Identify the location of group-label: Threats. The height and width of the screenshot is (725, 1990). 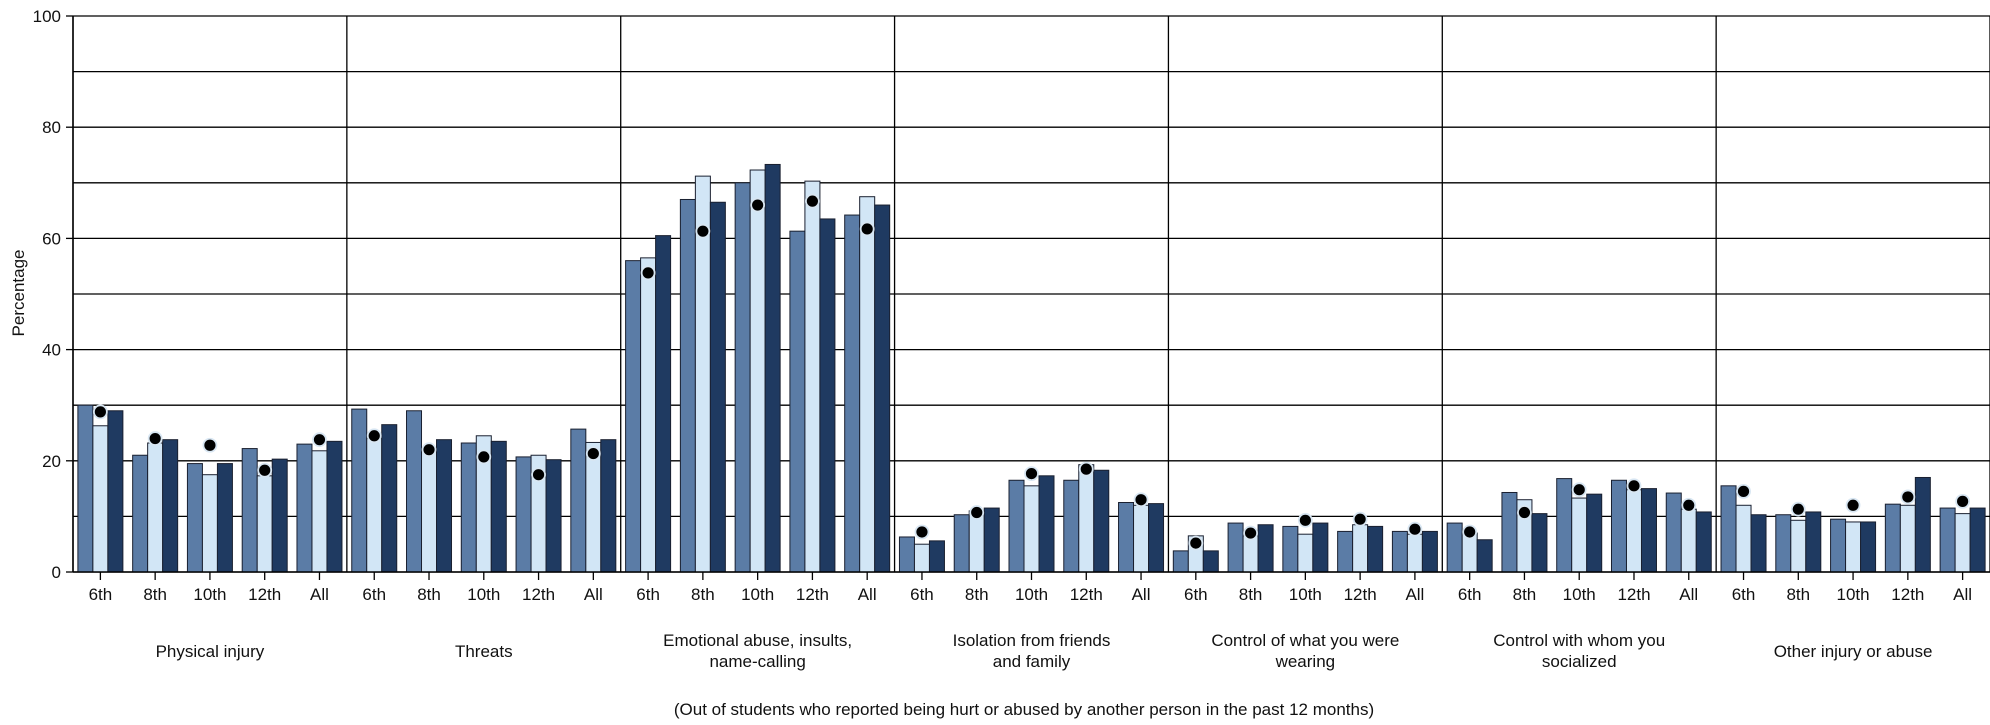
(484, 651).